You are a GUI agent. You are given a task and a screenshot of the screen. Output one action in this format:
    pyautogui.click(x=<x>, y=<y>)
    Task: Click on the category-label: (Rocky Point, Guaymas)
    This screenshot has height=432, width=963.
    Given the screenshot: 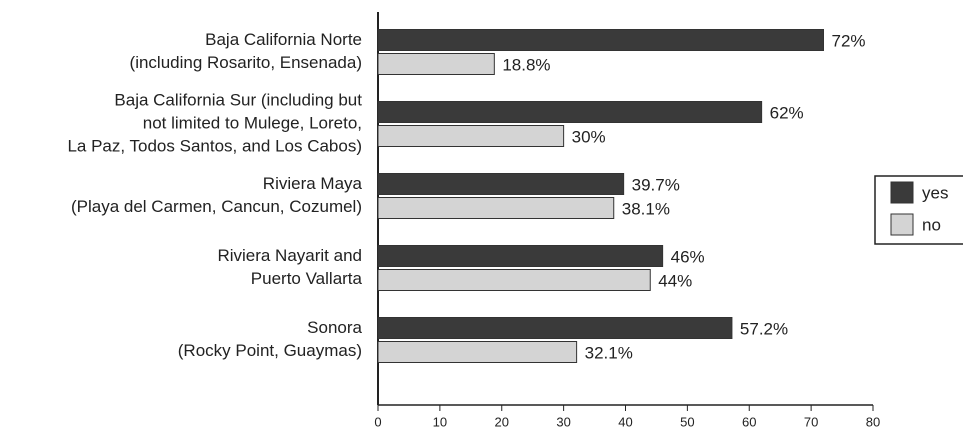 What is the action you would take?
    pyautogui.click(x=270, y=350)
    